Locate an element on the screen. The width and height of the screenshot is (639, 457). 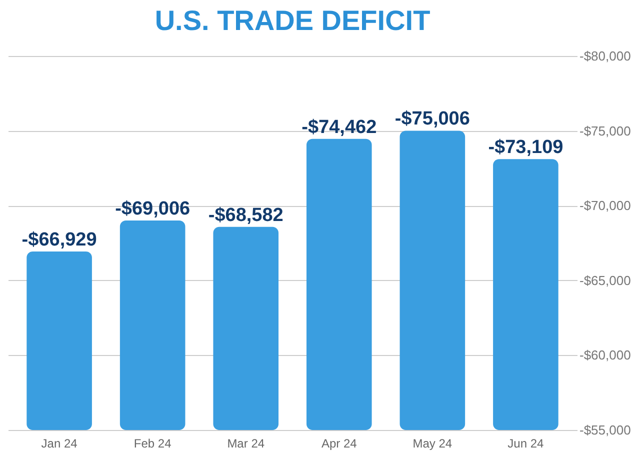
x-tick-label: Feb 24 is located at coordinates (153, 443).